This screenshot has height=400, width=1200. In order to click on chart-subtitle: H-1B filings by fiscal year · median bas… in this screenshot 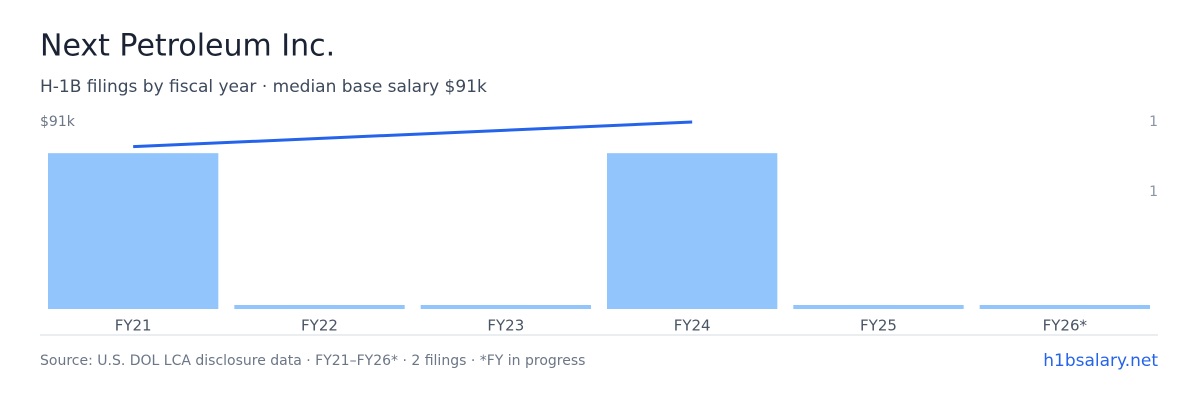, I will do `click(263, 87)`.